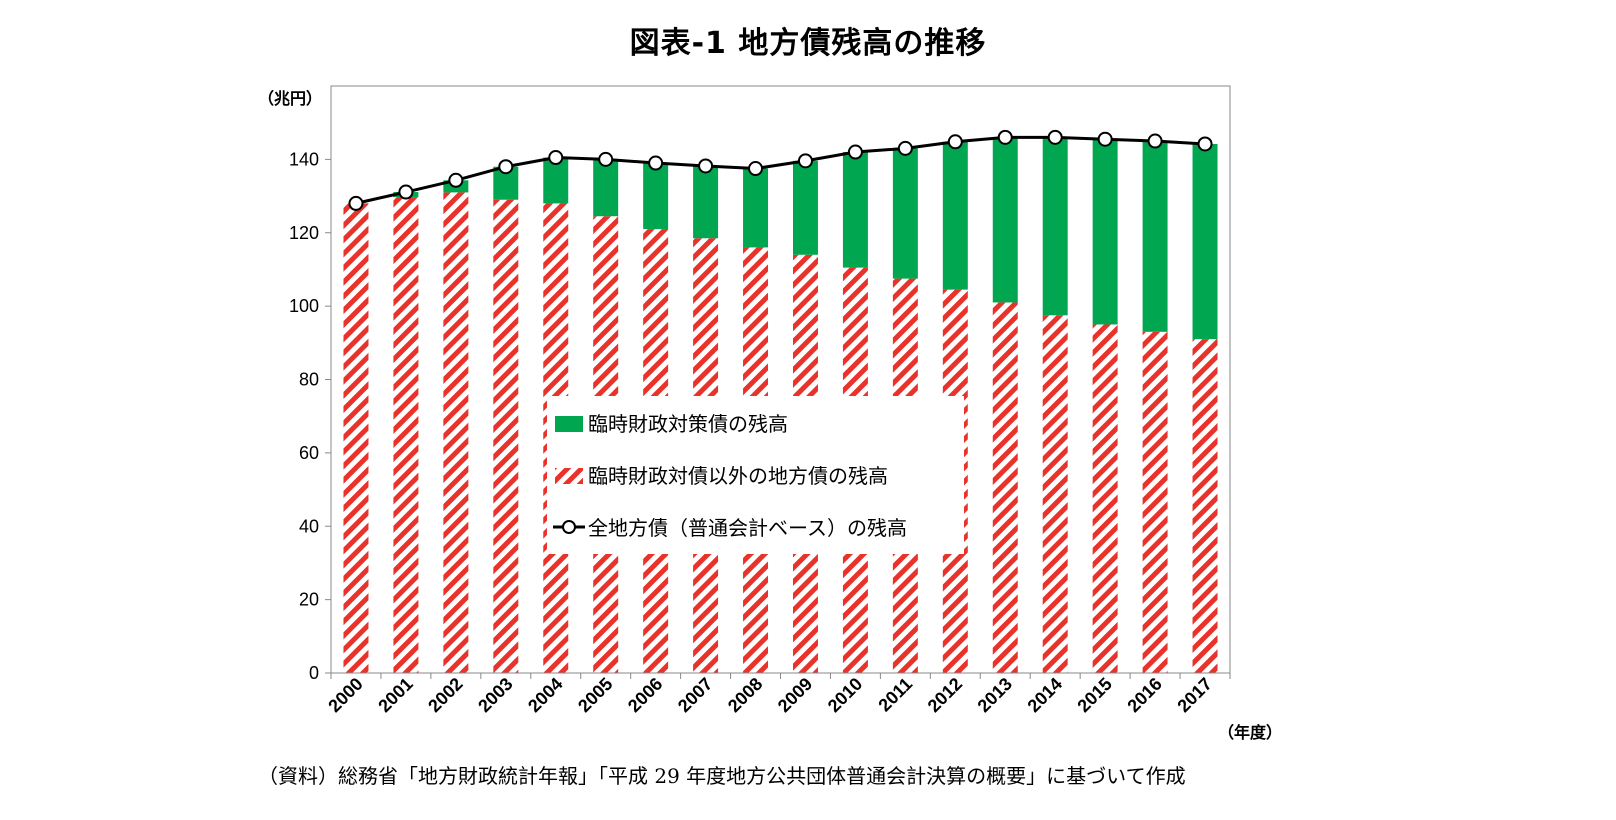  I want to click on y-tick-label-40: 40, so click(309, 526).